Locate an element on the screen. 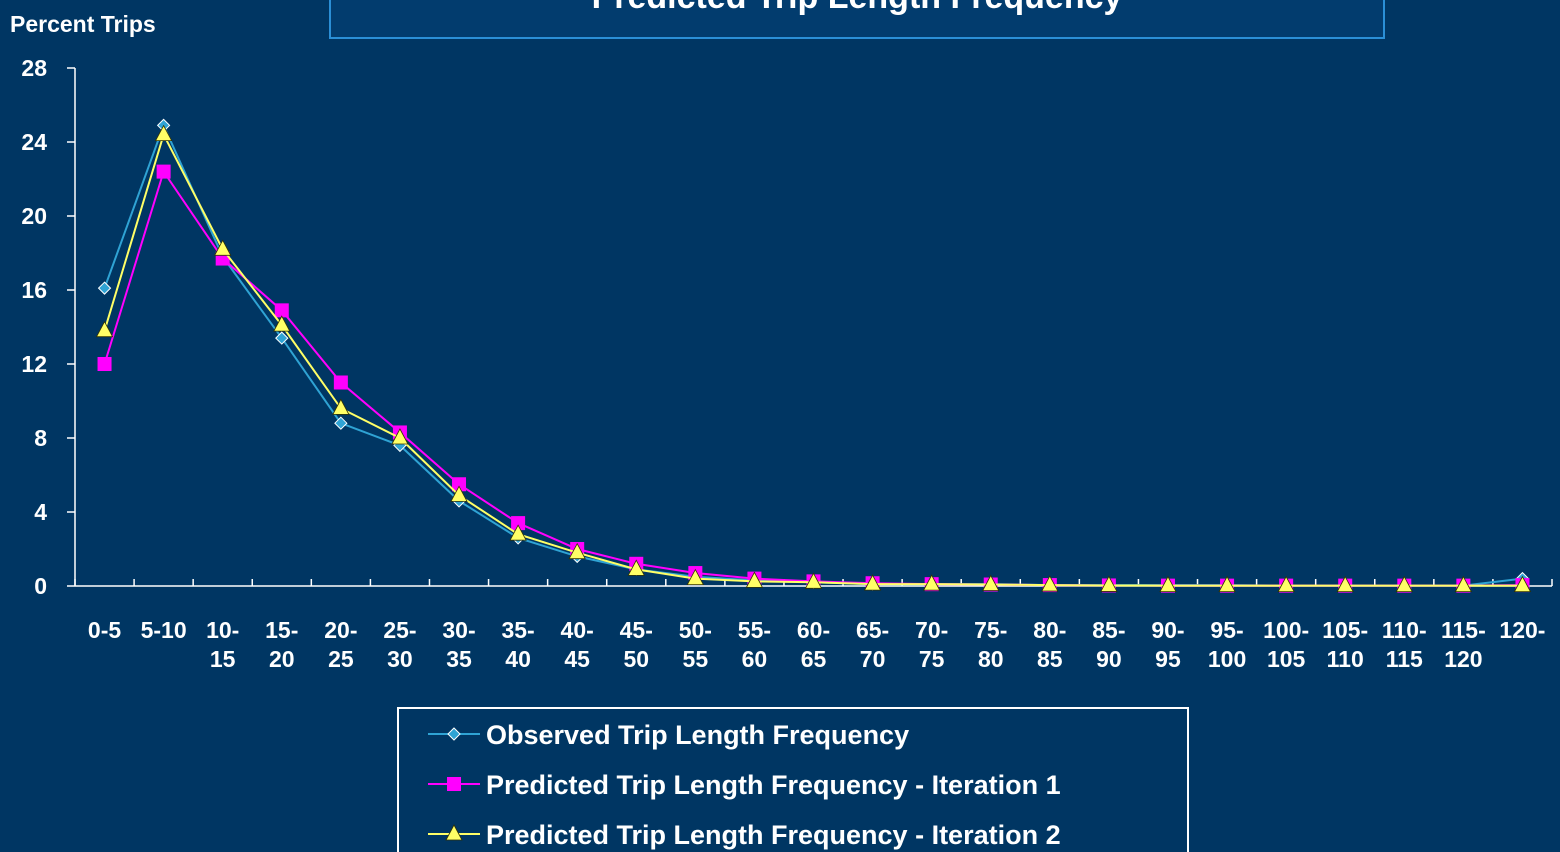  chart-title: Predicted Trip Length Frequency is located at coordinates (857, 8).